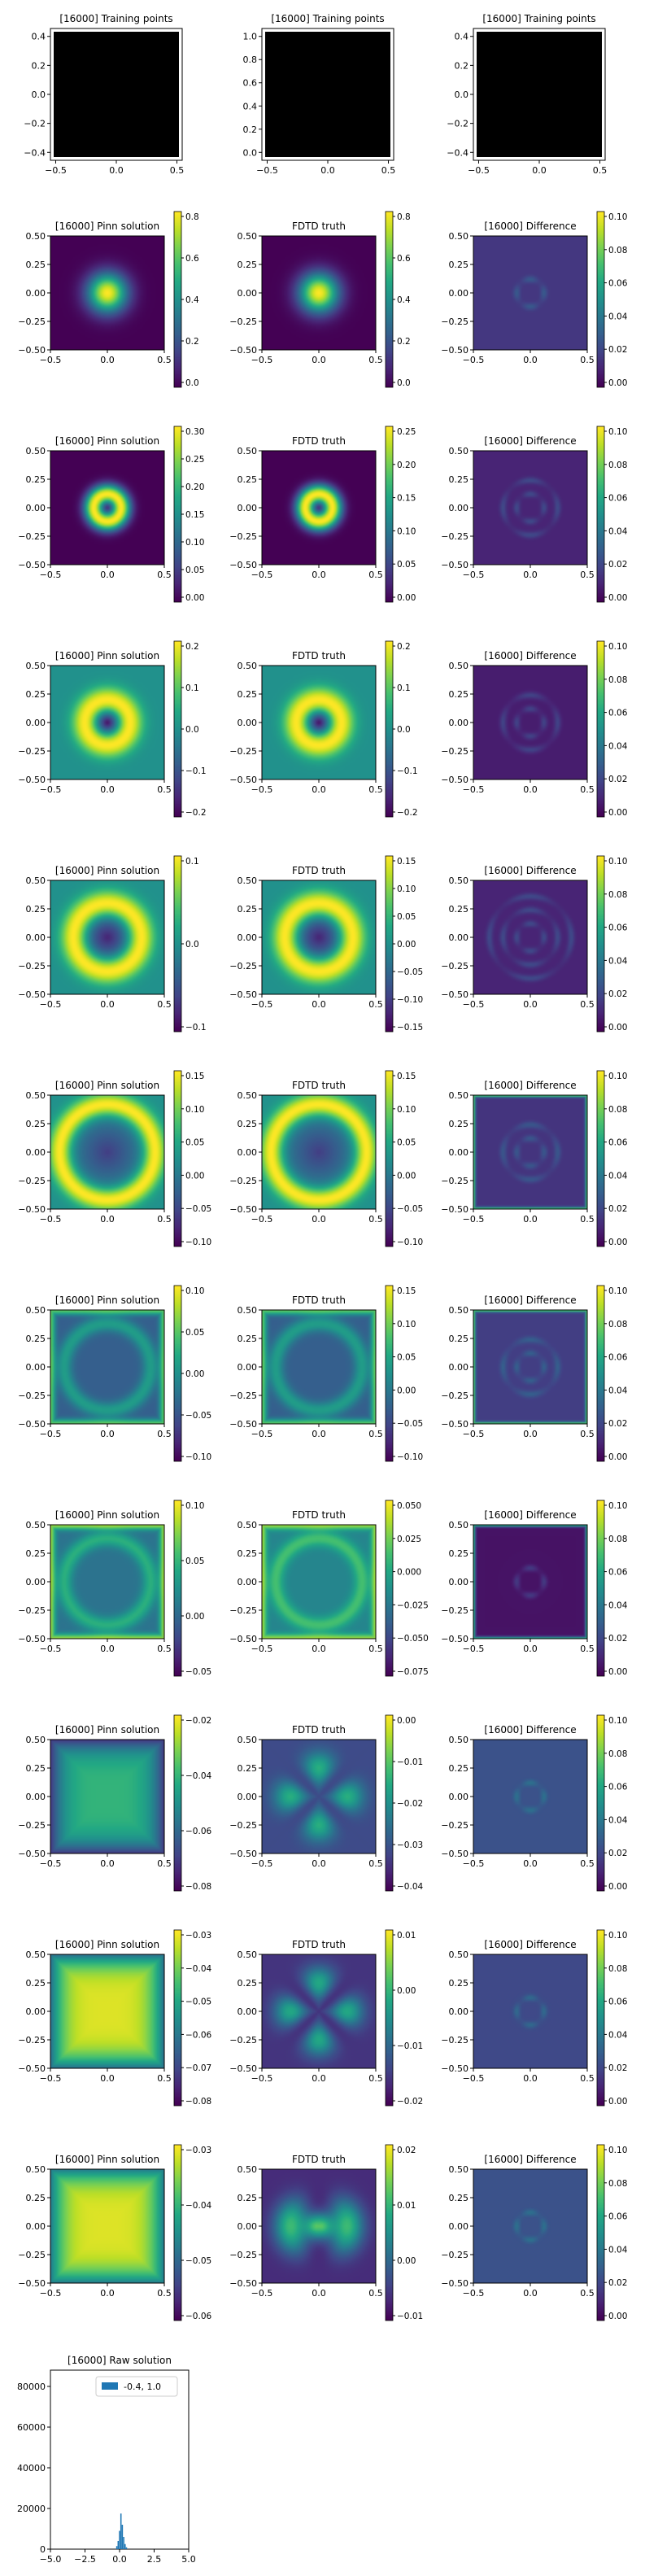  I want to click on colorbar-tick-label: 0.1, so click(192, 688).